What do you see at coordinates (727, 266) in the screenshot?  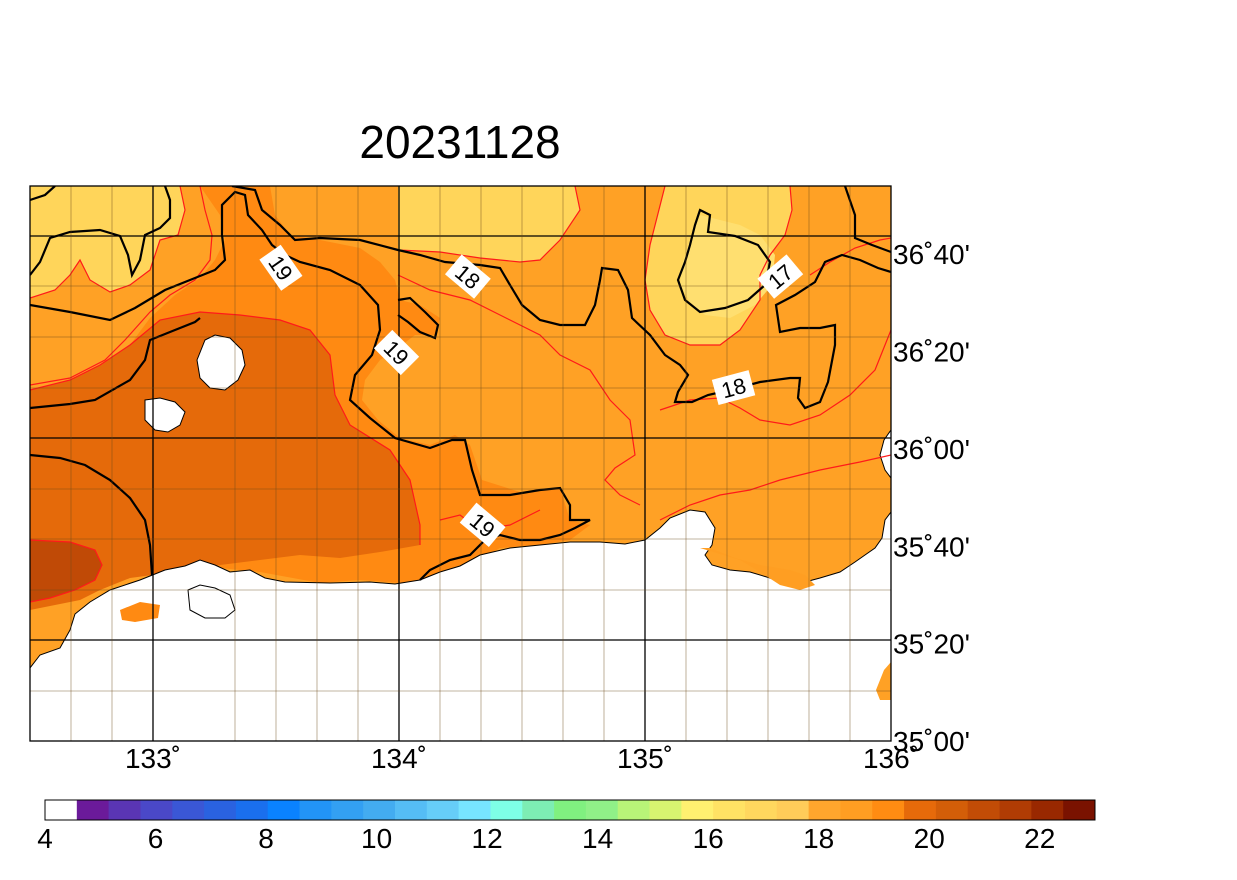 I see `sea-field-16-northeast` at bounding box center [727, 266].